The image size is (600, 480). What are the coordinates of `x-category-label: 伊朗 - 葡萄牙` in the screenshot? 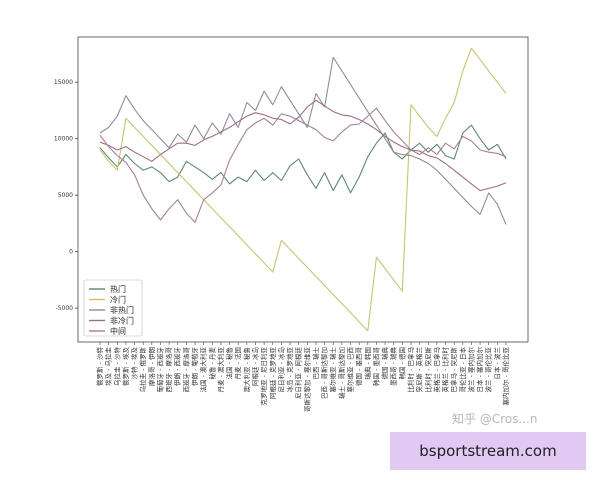 It's located at (194, 366).